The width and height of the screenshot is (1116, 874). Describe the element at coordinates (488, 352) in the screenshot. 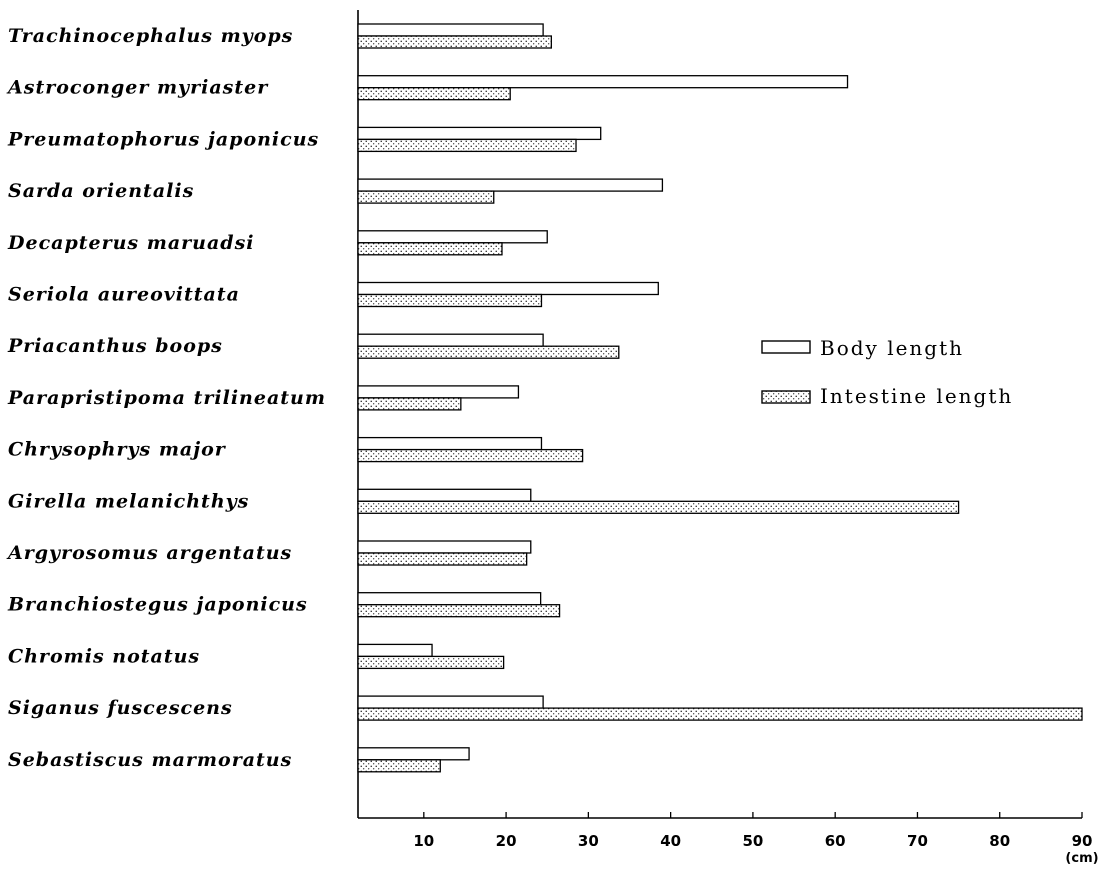

I see `bar-intestine-length-priacanthus-boops` at that location.